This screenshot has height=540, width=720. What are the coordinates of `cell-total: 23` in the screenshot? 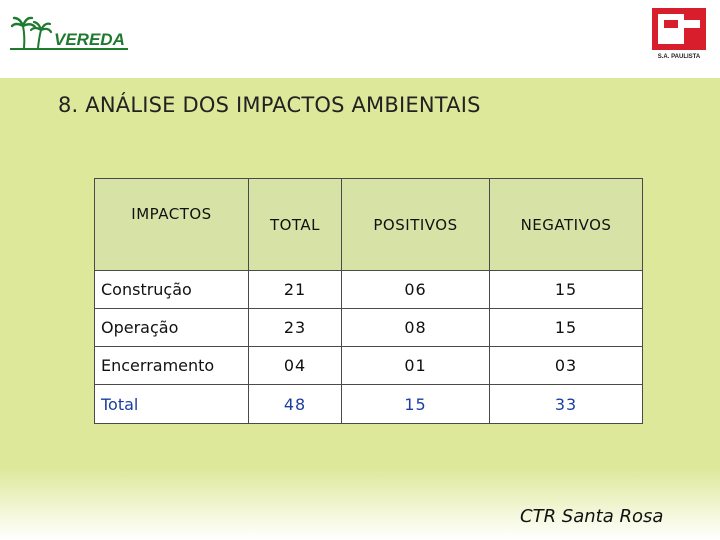 It's located at (295, 327).